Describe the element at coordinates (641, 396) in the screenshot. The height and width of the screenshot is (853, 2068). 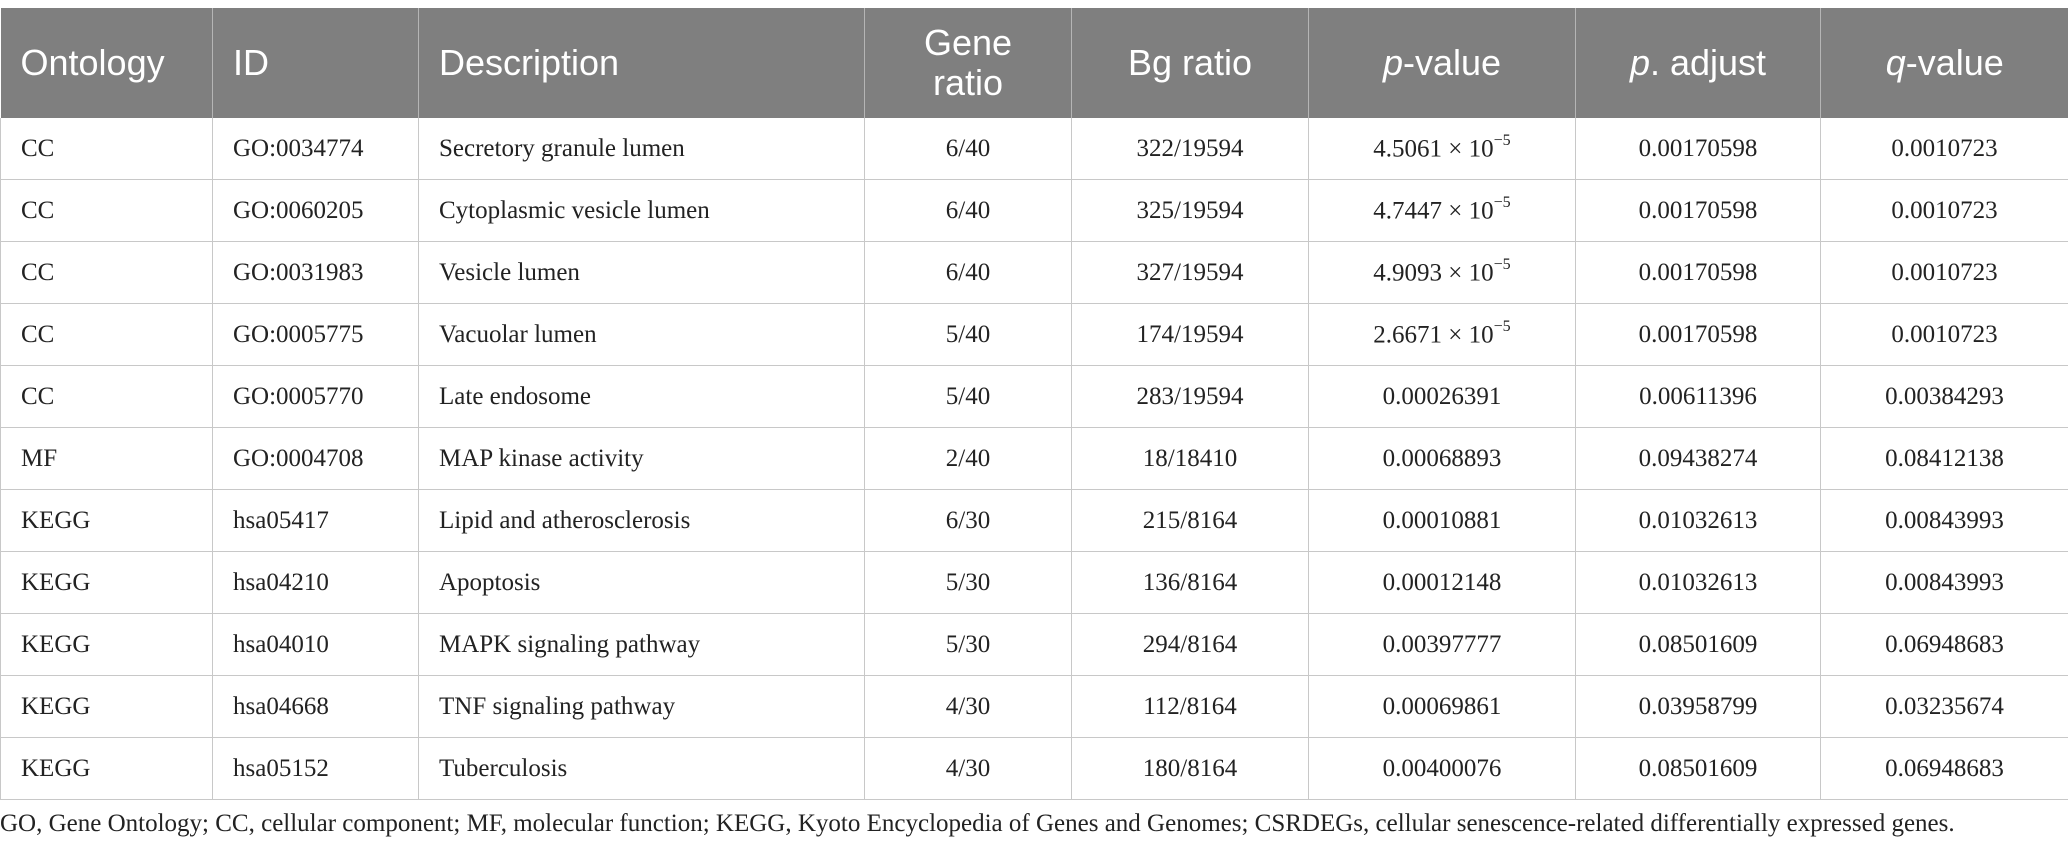
I see `description-cell: Late endosome` at that location.